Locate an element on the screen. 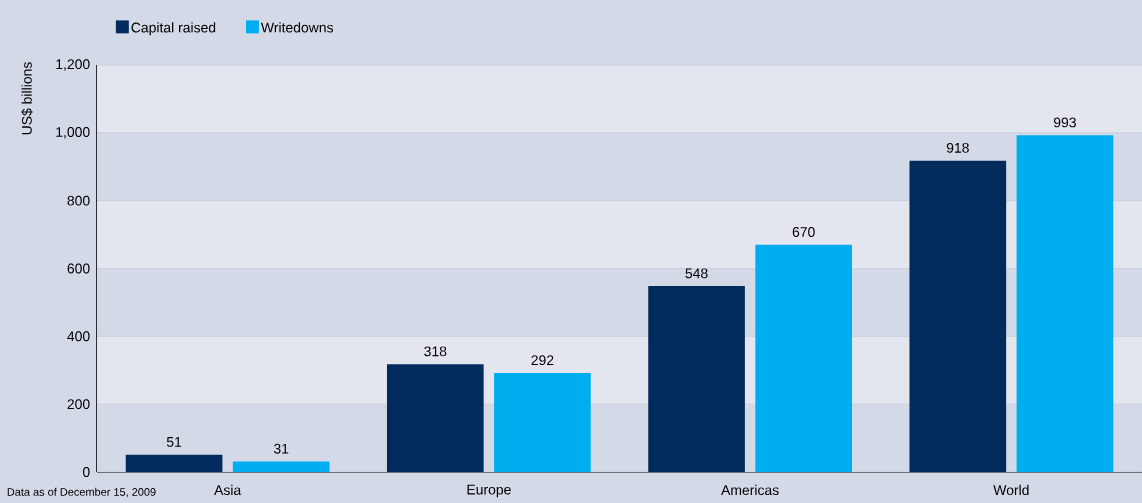  data-label: 670 is located at coordinates (803, 232).